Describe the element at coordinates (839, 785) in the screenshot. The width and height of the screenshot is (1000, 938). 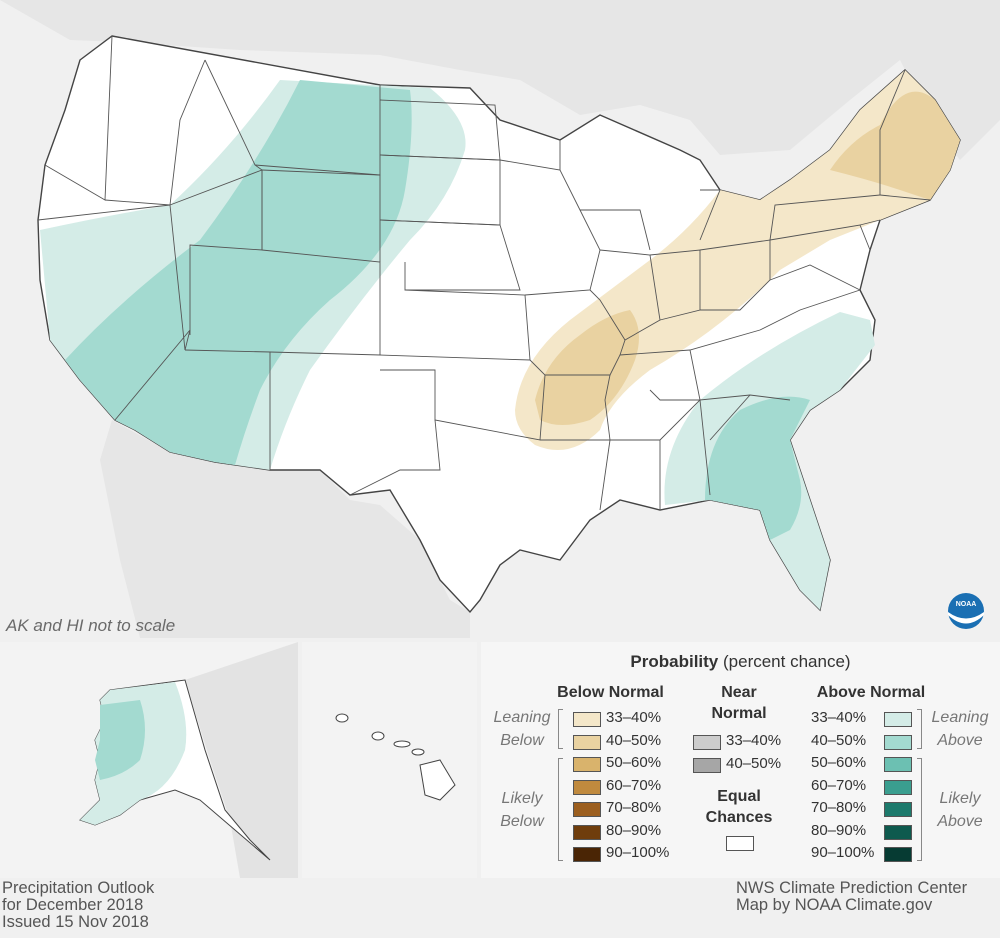
I see `above-rows-label-3: 60–70%` at that location.